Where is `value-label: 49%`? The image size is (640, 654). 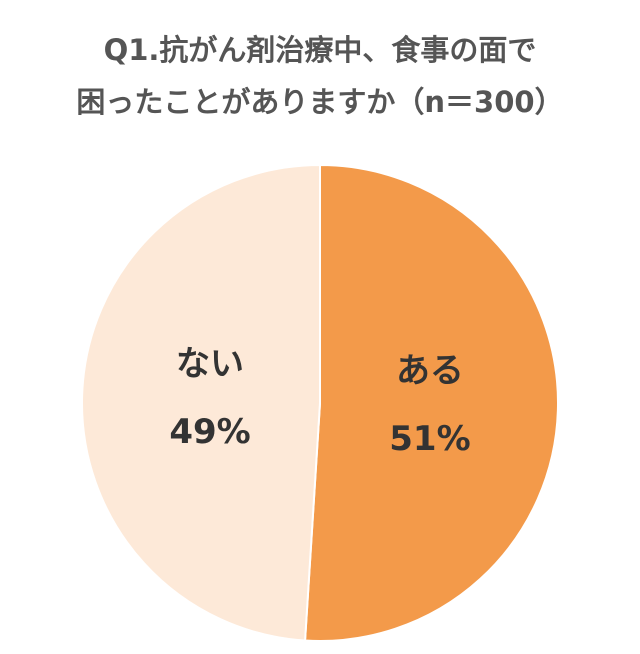
value-label: 49% is located at coordinates (209, 432).